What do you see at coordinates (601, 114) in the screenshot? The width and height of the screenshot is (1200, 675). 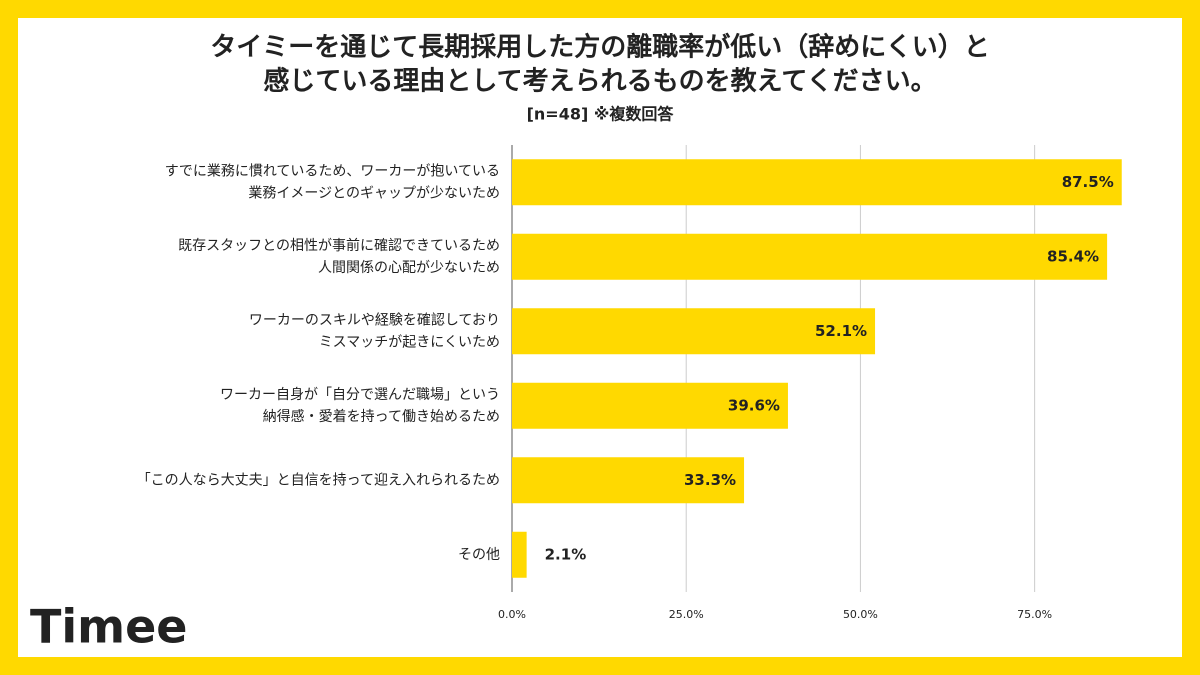 I see `subtitle: [n=48] ※複数回答` at bounding box center [601, 114].